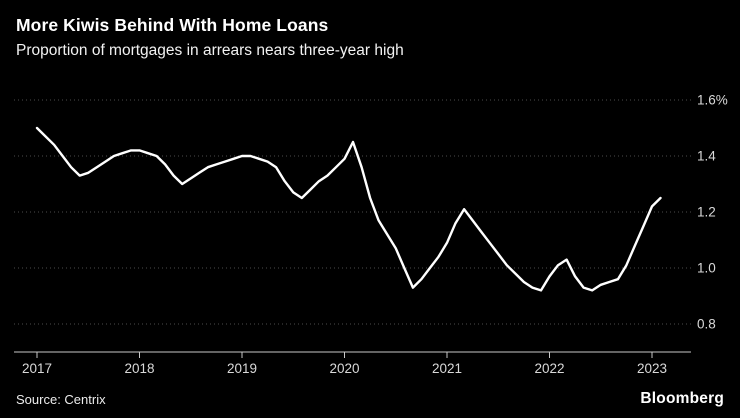  I want to click on chart-title: More Kiwis Behind With Home Loans, so click(172, 25).